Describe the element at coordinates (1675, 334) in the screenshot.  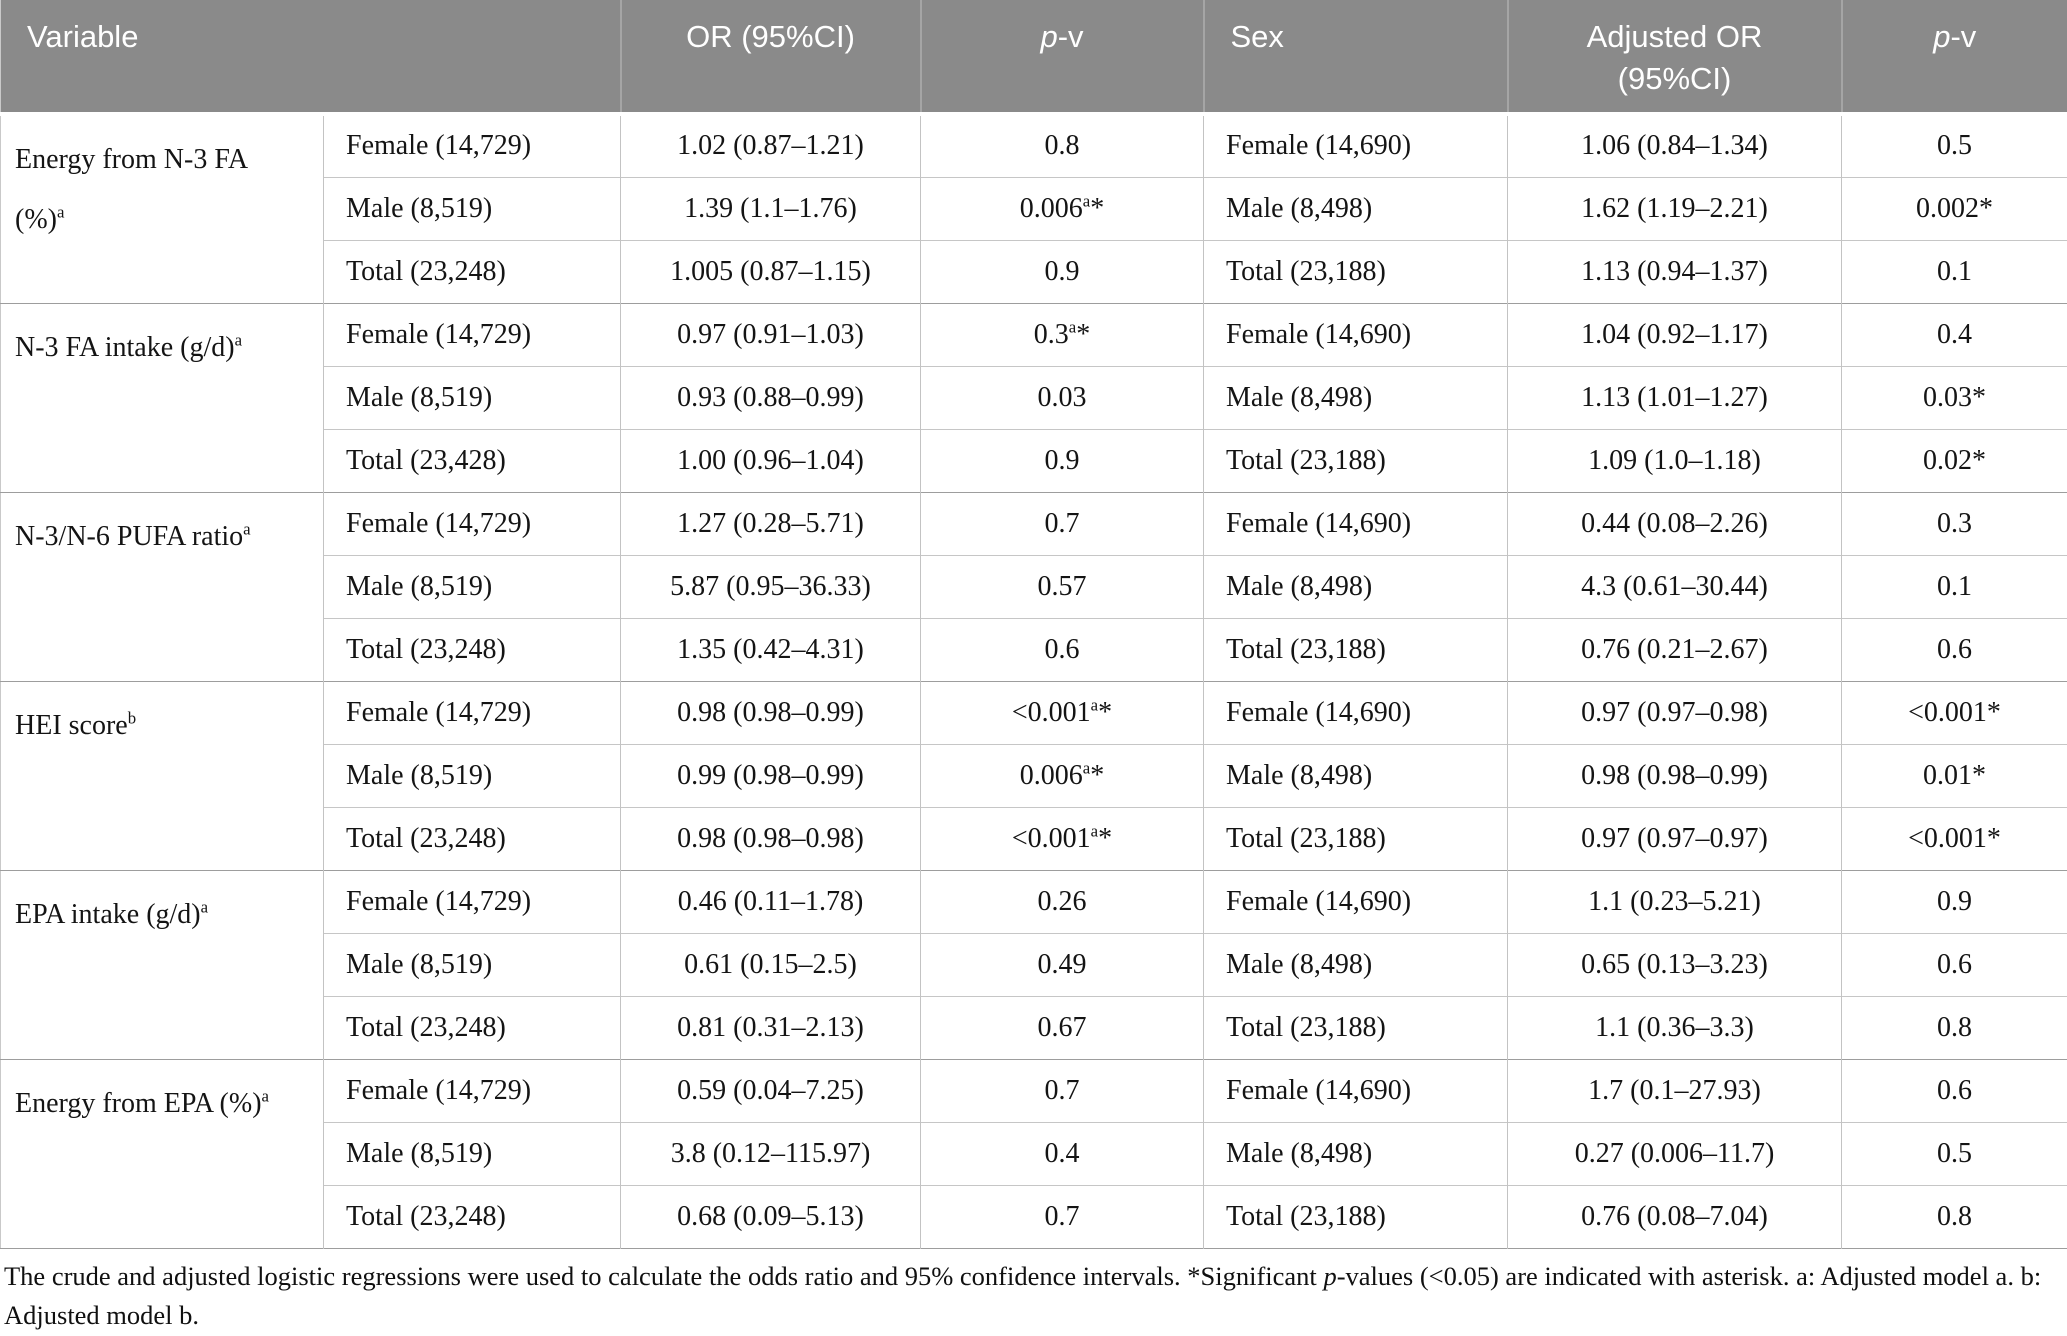
I see `adjusted-or-cell: 1.04 (0.92–1.17)` at that location.